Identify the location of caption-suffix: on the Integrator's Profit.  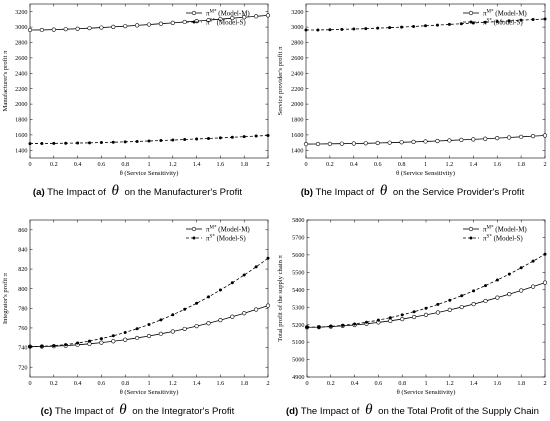
(183, 411).